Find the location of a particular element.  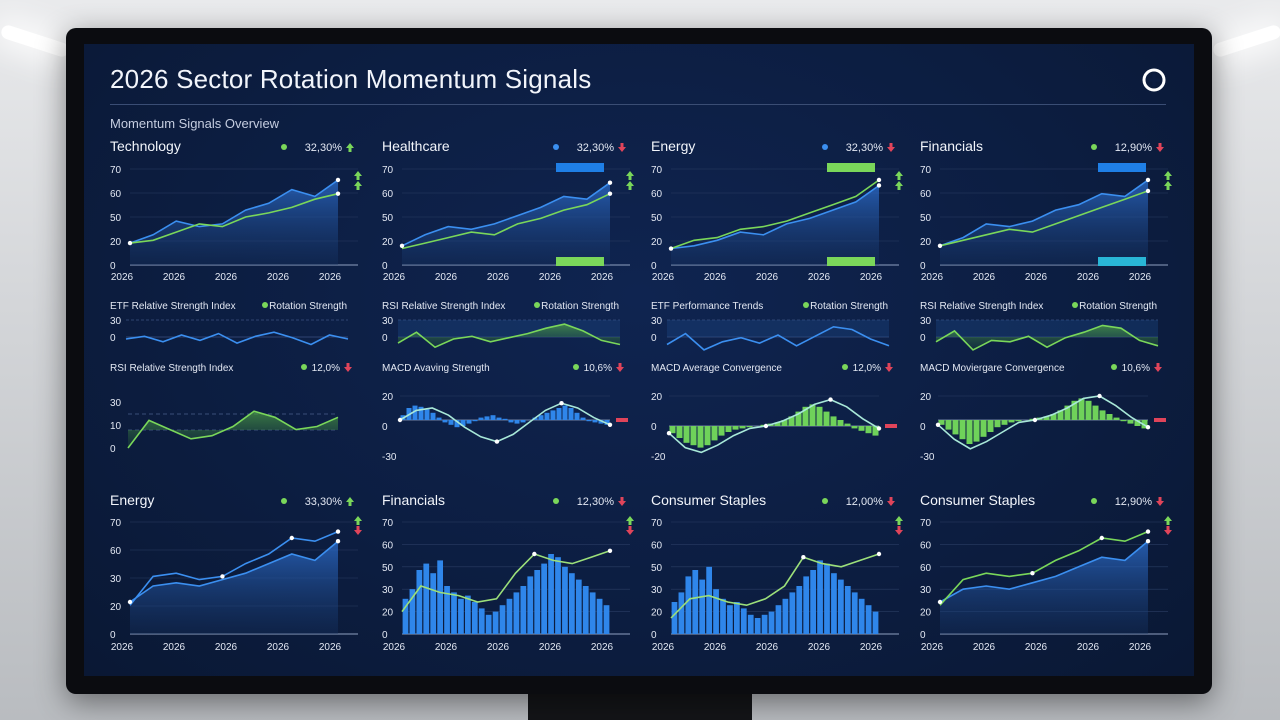

y-tick-label: 70 is located at coordinates (926, 523).